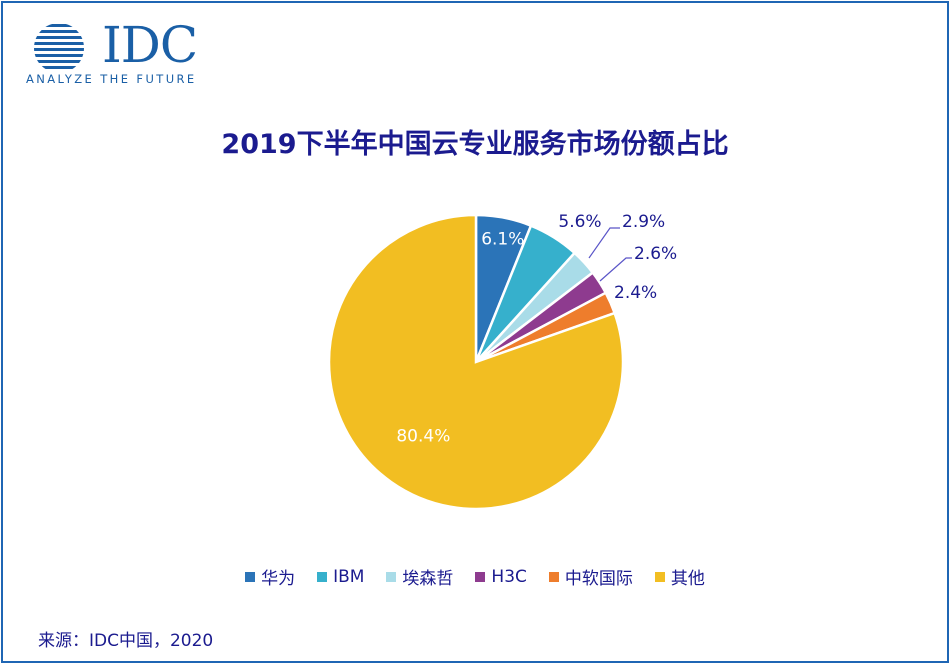 This screenshot has width=950, height=664. I want to click on legend-label: H3C, so click(509, 576).